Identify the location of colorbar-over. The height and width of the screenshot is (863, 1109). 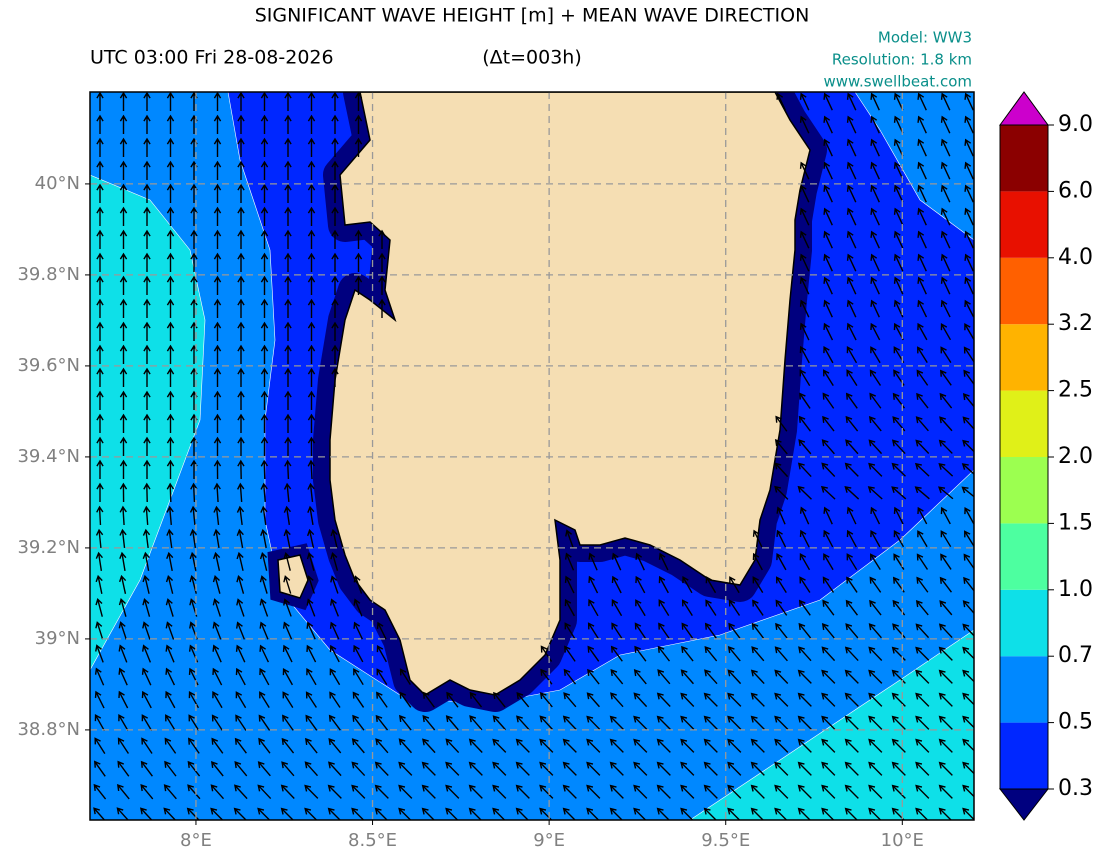
(1024, 108).